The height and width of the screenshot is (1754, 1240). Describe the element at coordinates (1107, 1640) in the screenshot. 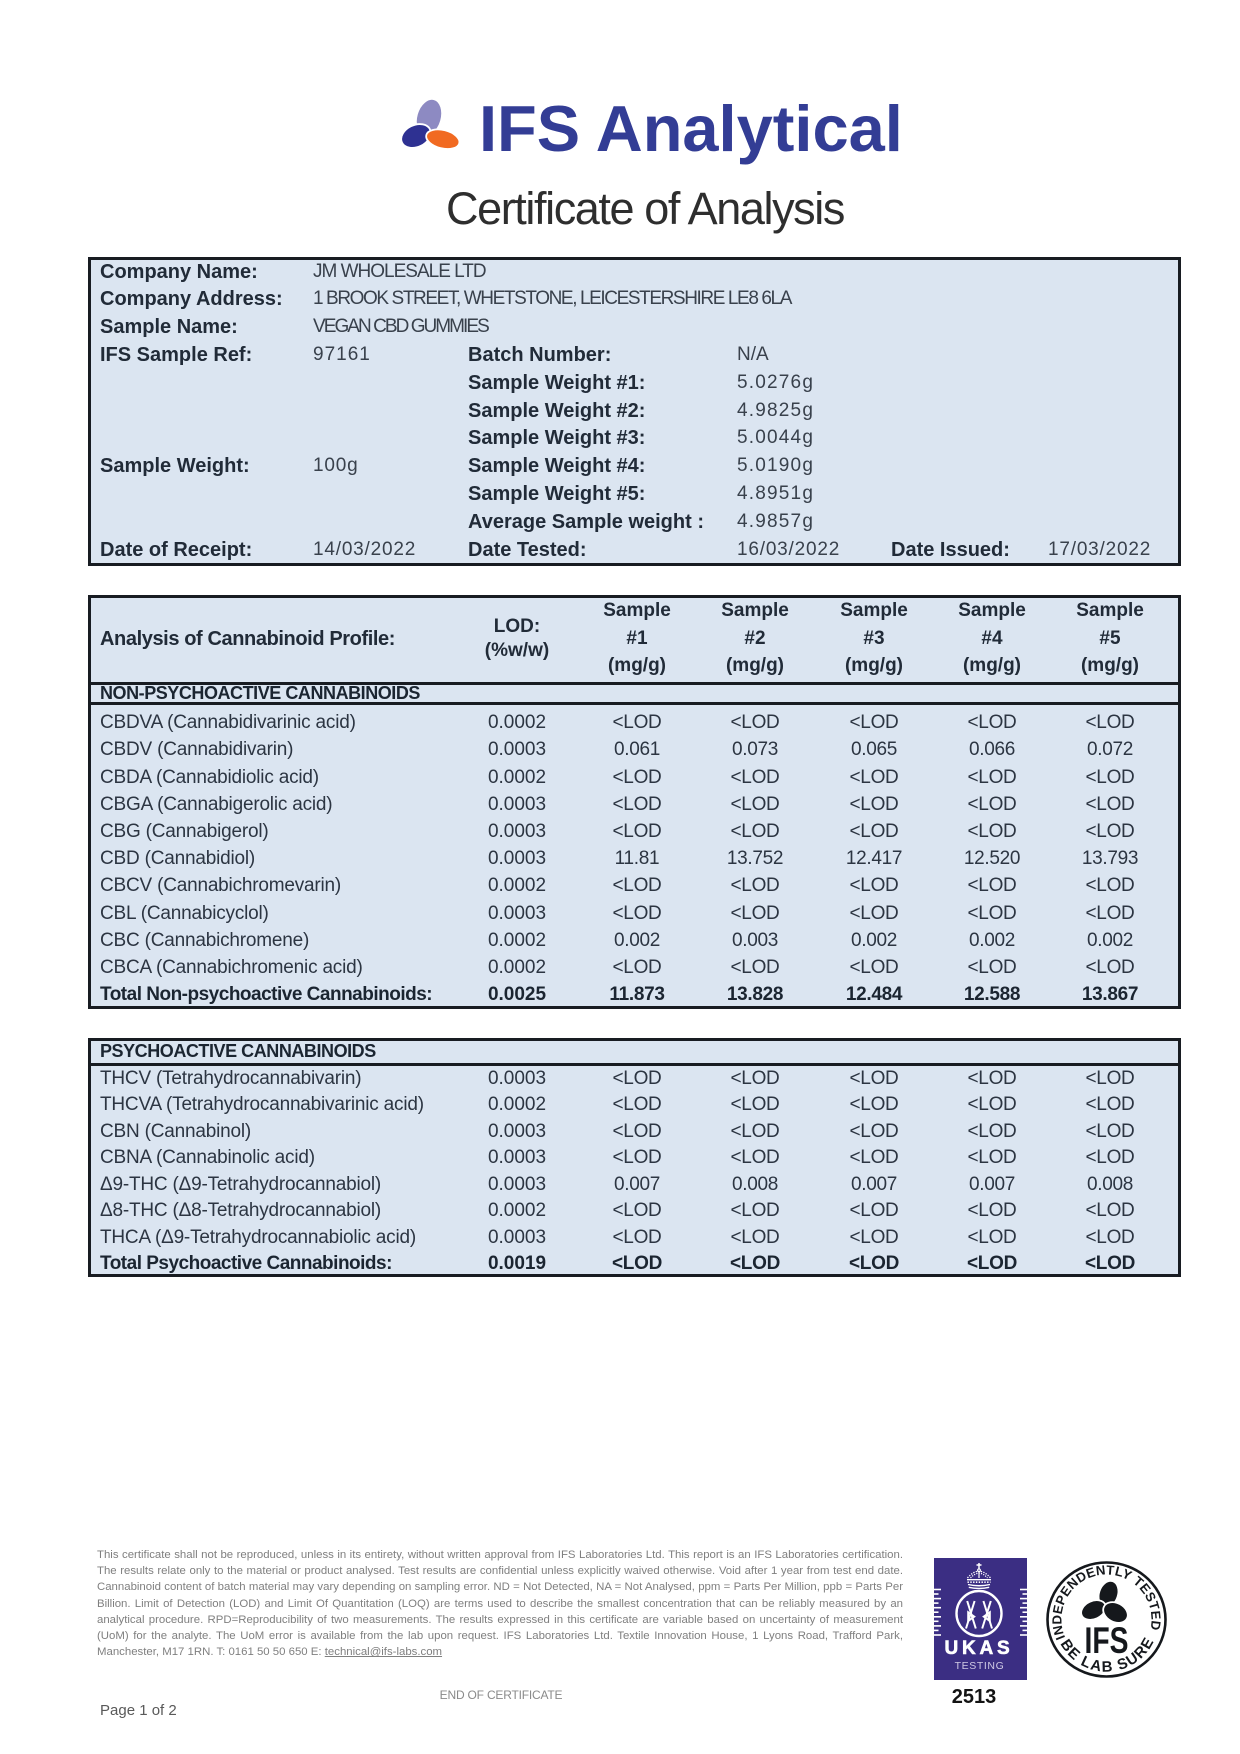

I see `svg-text: IFS` at that location.